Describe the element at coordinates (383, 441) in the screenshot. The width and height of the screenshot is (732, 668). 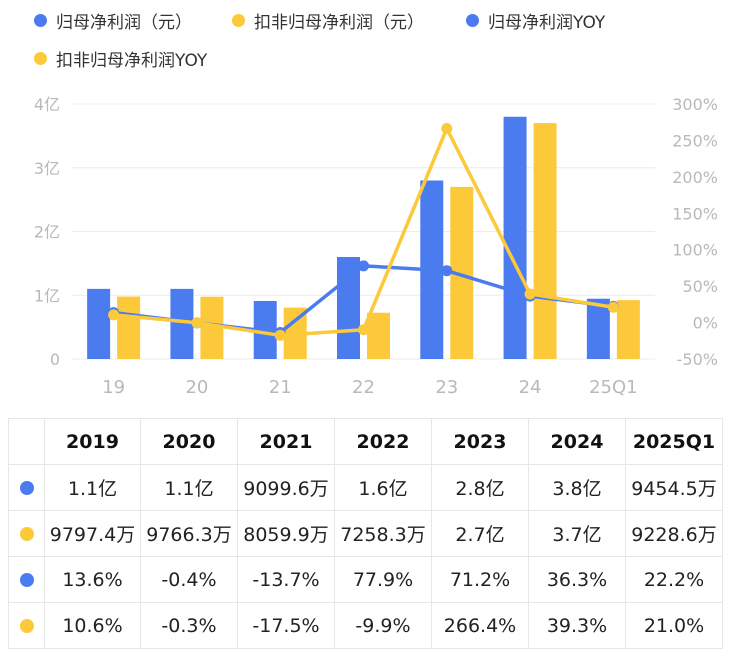
I see `table-header-cell: 2022` at that location.